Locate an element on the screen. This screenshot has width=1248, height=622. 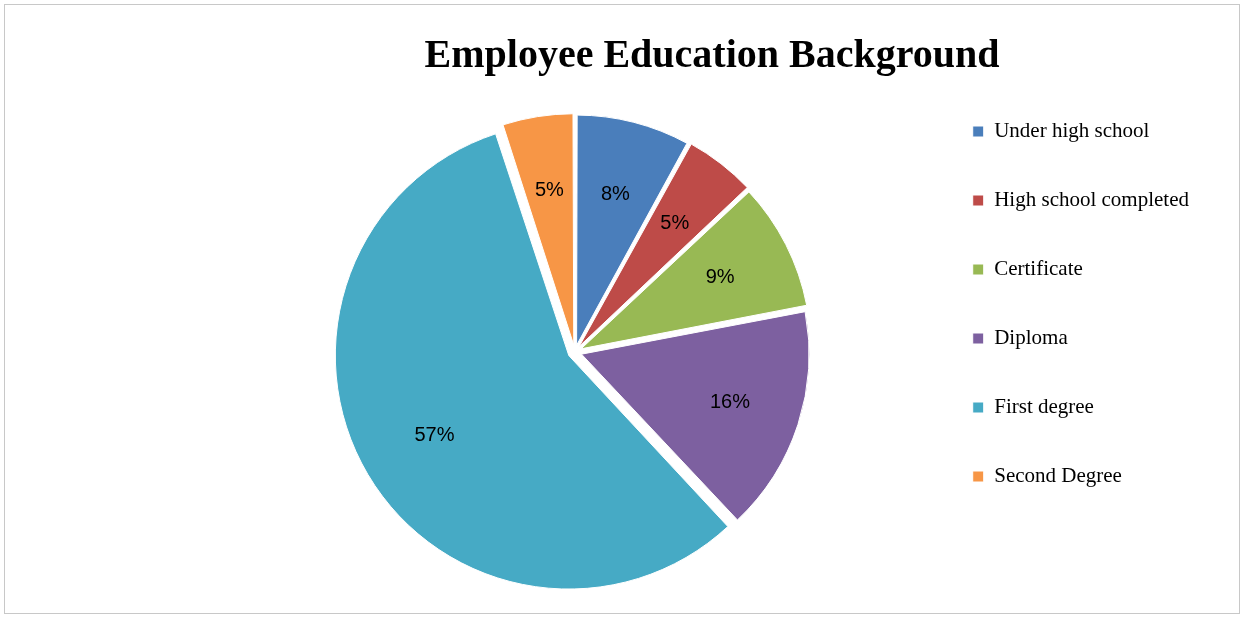
data-label: 16% is located at coordinates (730, 400).